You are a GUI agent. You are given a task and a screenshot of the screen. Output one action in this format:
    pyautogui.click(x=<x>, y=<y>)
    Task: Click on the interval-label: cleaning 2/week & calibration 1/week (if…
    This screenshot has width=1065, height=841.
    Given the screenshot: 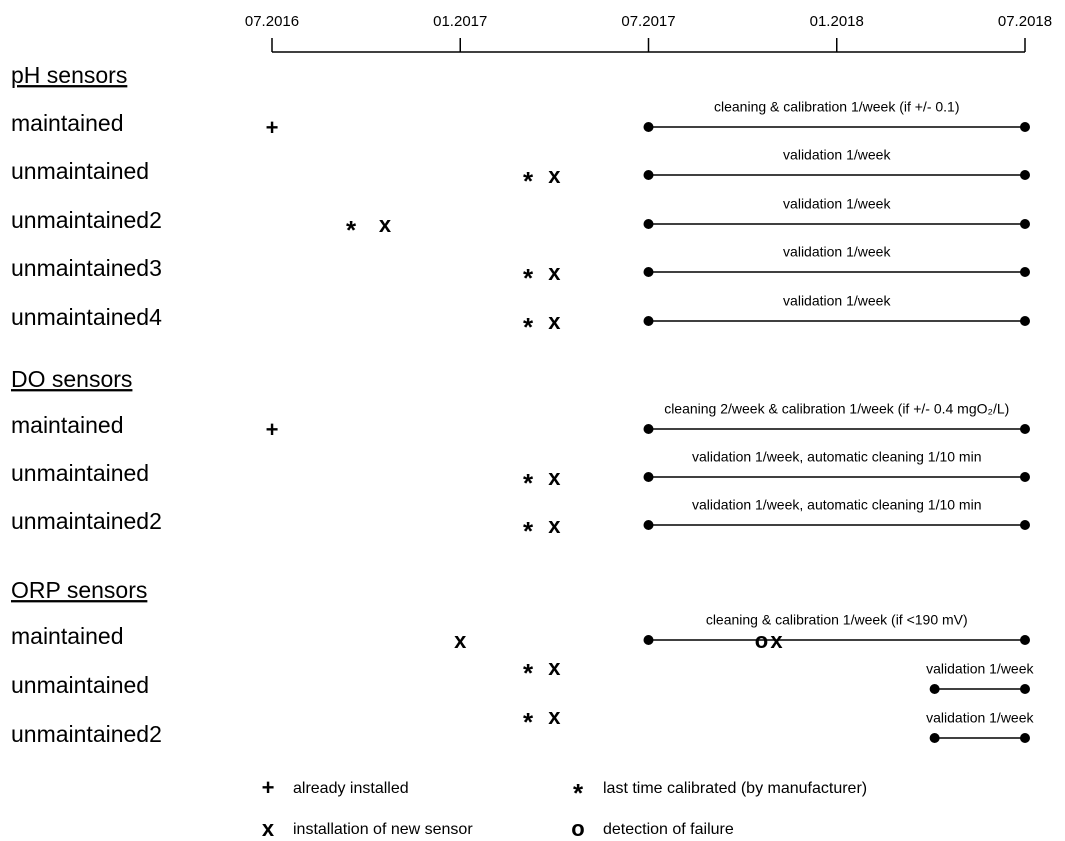 What is the action you would take?
    pyautogui.click(x=836, y=409)
    